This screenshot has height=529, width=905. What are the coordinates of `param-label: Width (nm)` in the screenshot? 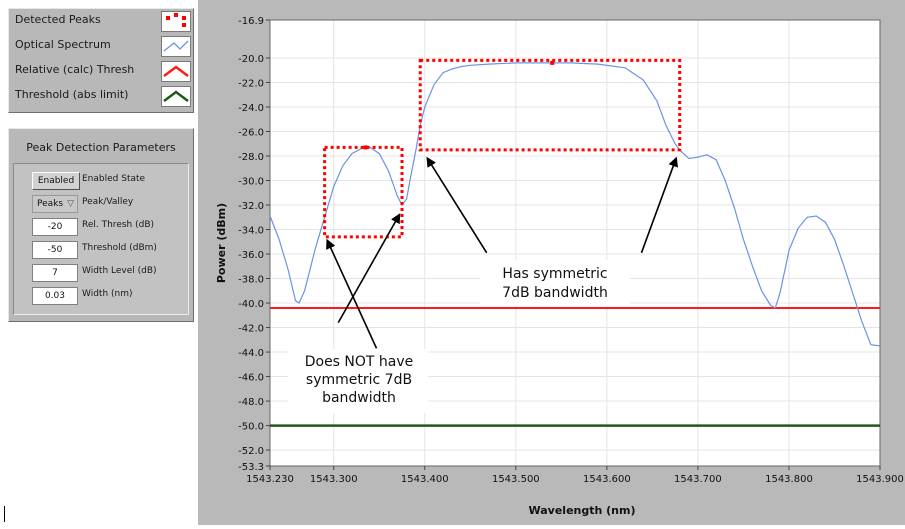 It's located at (107, 294).